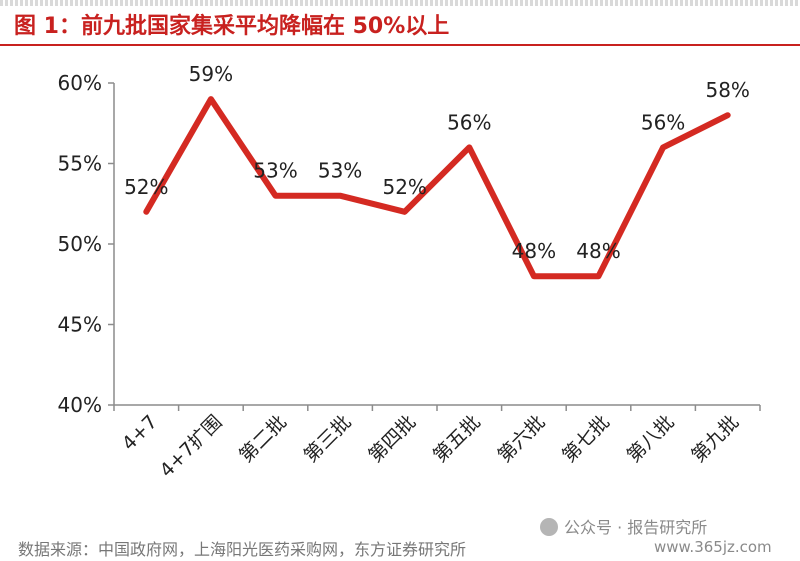  I want to click on title-underline, so click(400, 45).